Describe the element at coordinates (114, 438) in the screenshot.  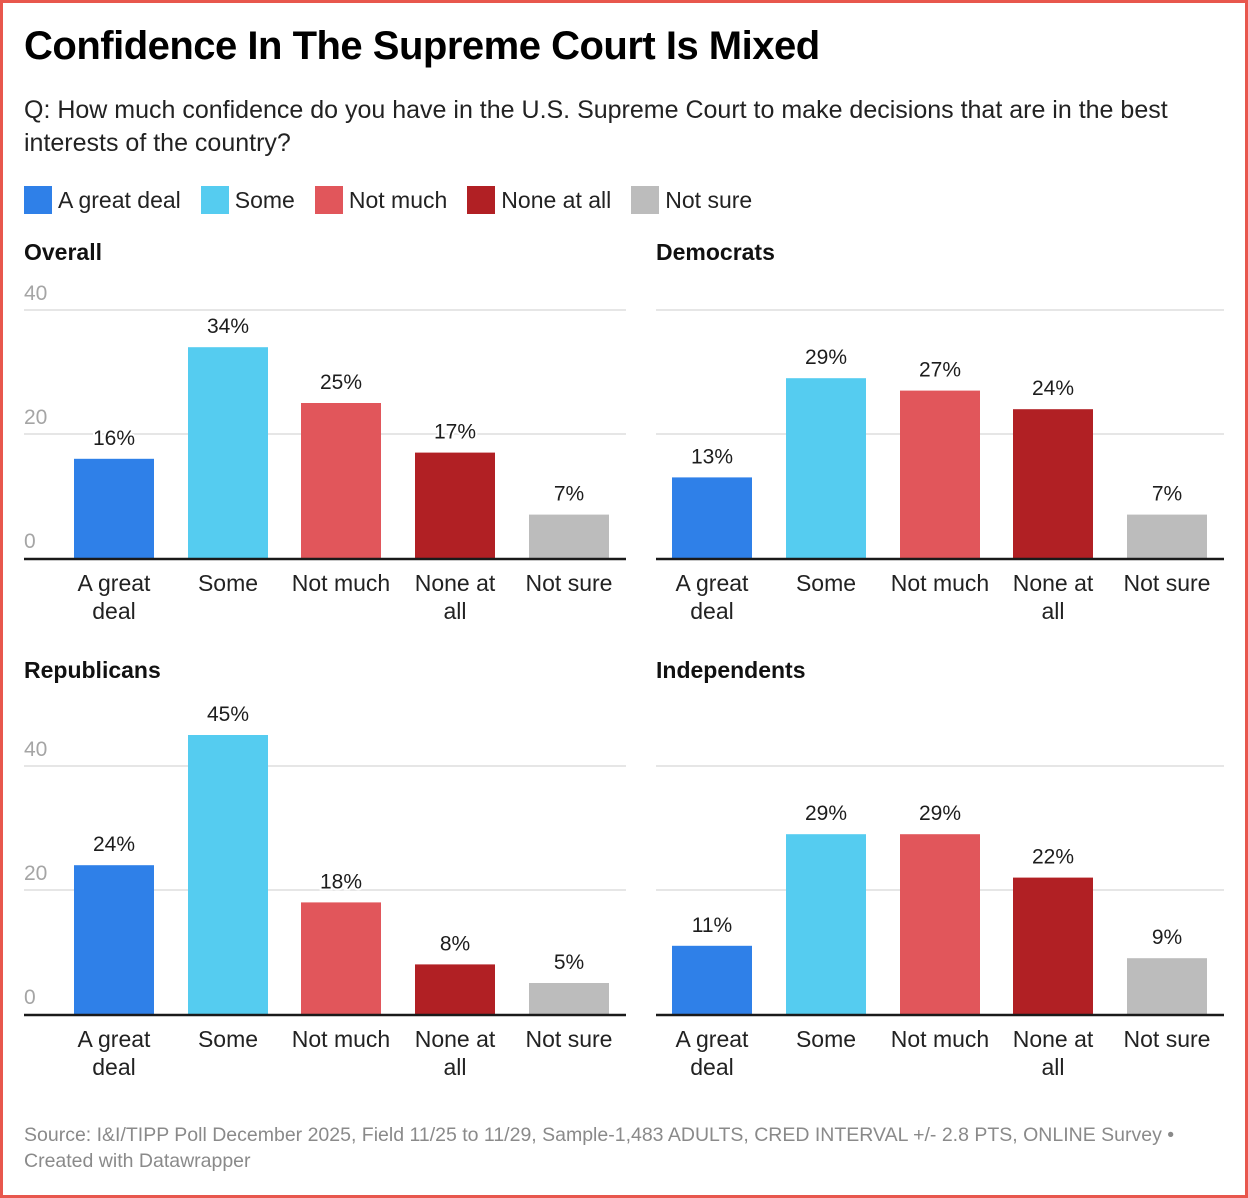
I see `data-label: 16%` at that location.